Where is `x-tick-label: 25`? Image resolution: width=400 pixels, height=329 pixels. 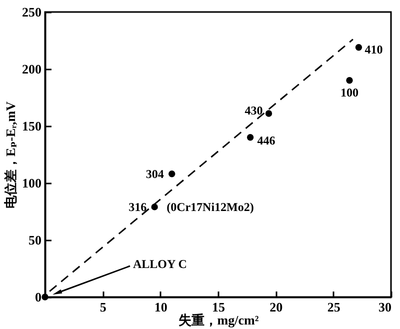
x-tick-label: 25 is located at coordinates (334, 307).